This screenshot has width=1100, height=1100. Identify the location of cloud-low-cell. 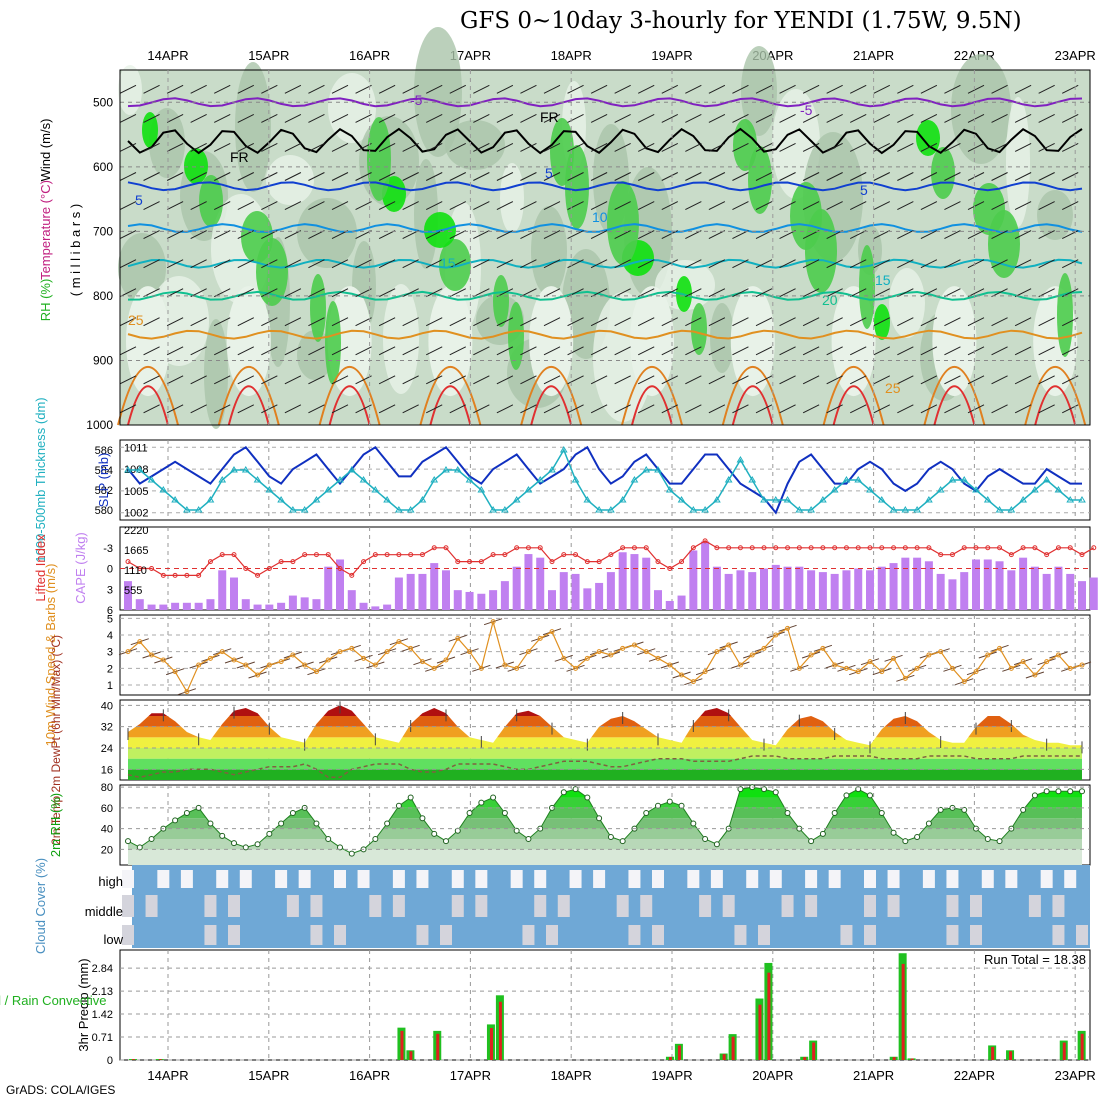
(128, 935).